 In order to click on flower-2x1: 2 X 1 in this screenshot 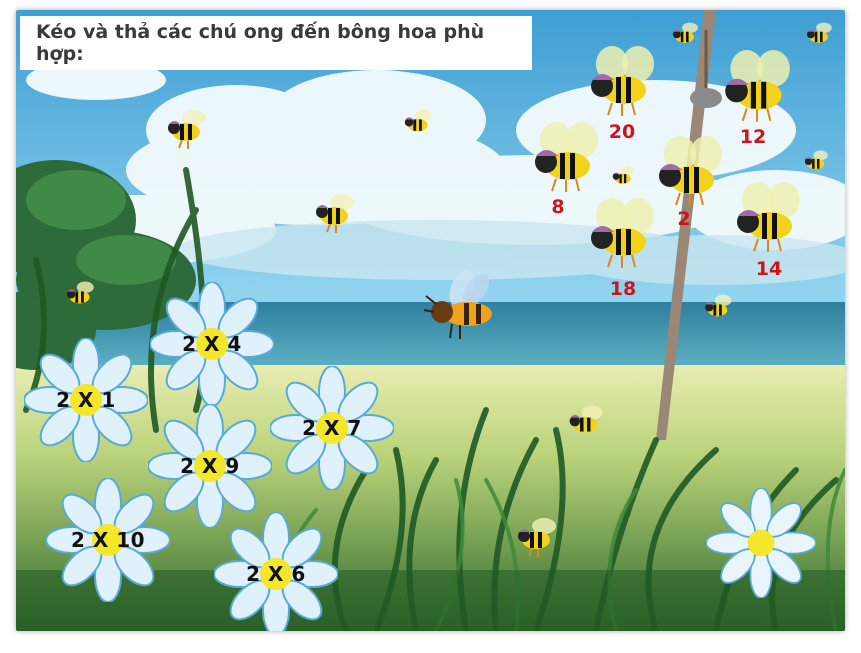, I will do `click(86, 400)`.